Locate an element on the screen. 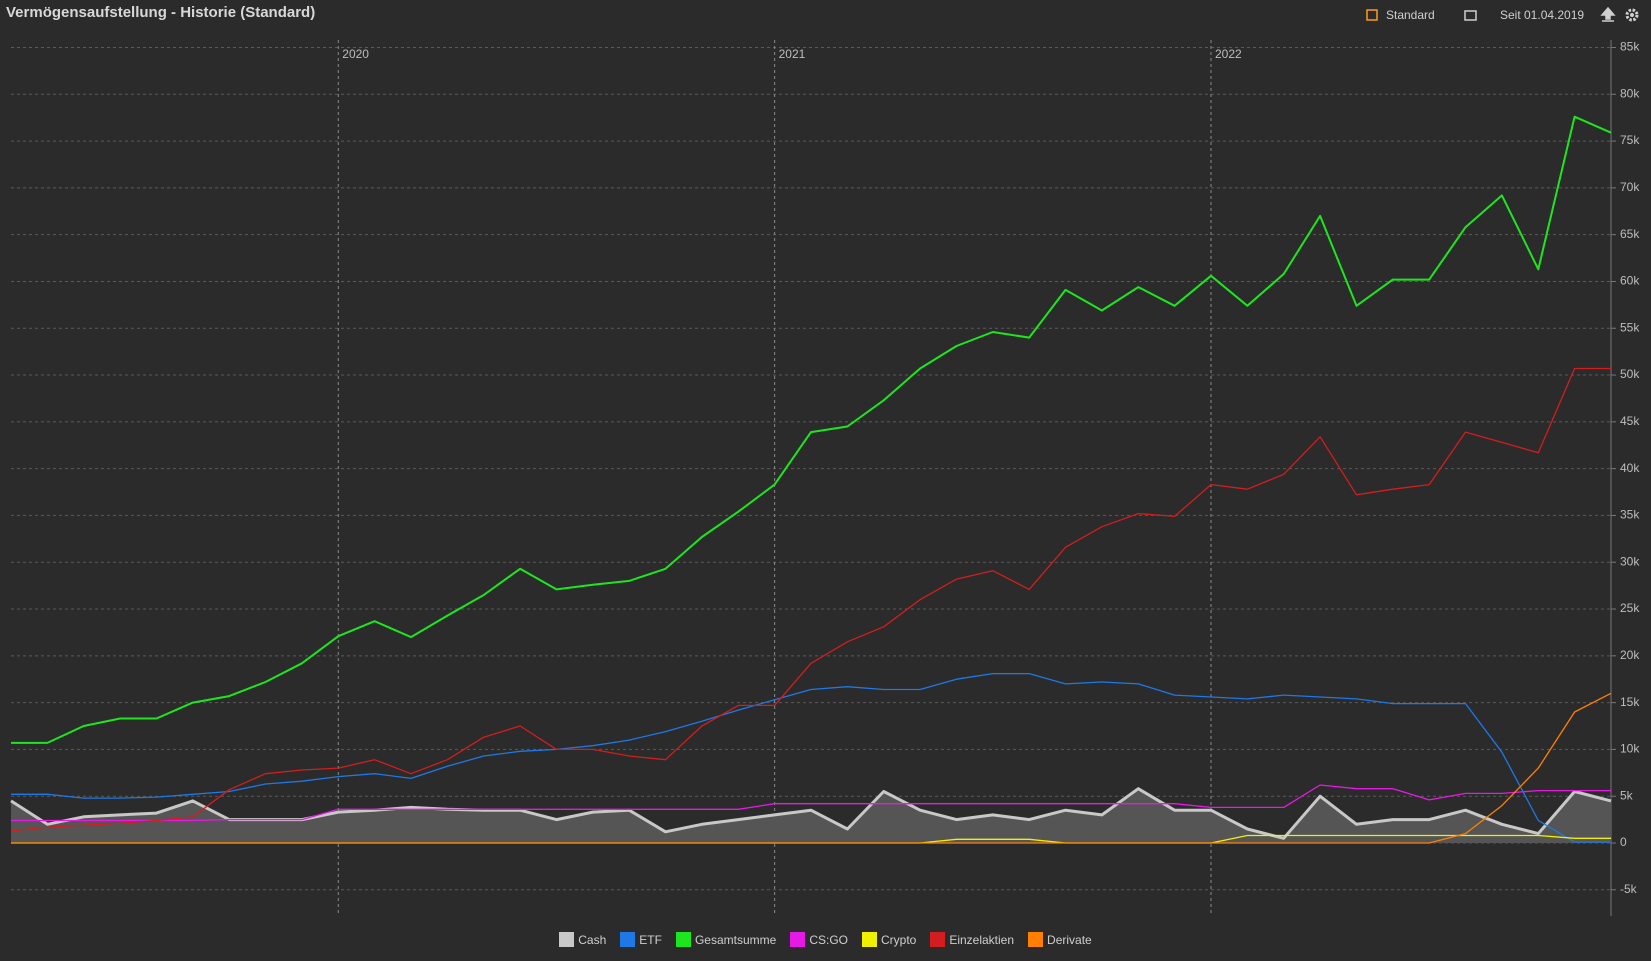 The image size is (1651, 961). x-tick-label: 2022 is located at coordinates (1228, 54).